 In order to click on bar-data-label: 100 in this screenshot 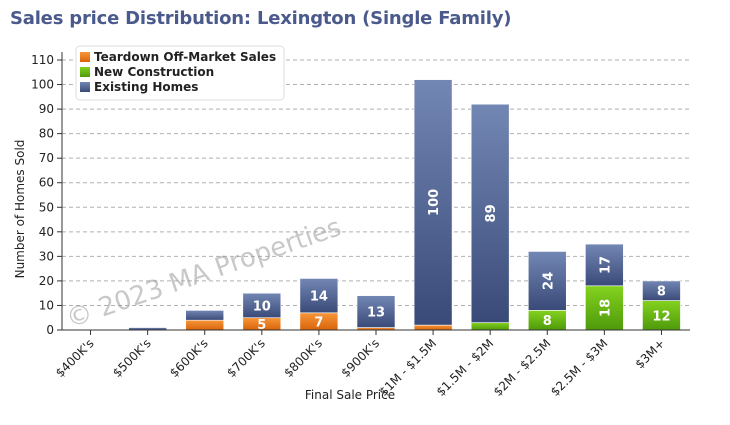, I will do `click(434, 202)`.